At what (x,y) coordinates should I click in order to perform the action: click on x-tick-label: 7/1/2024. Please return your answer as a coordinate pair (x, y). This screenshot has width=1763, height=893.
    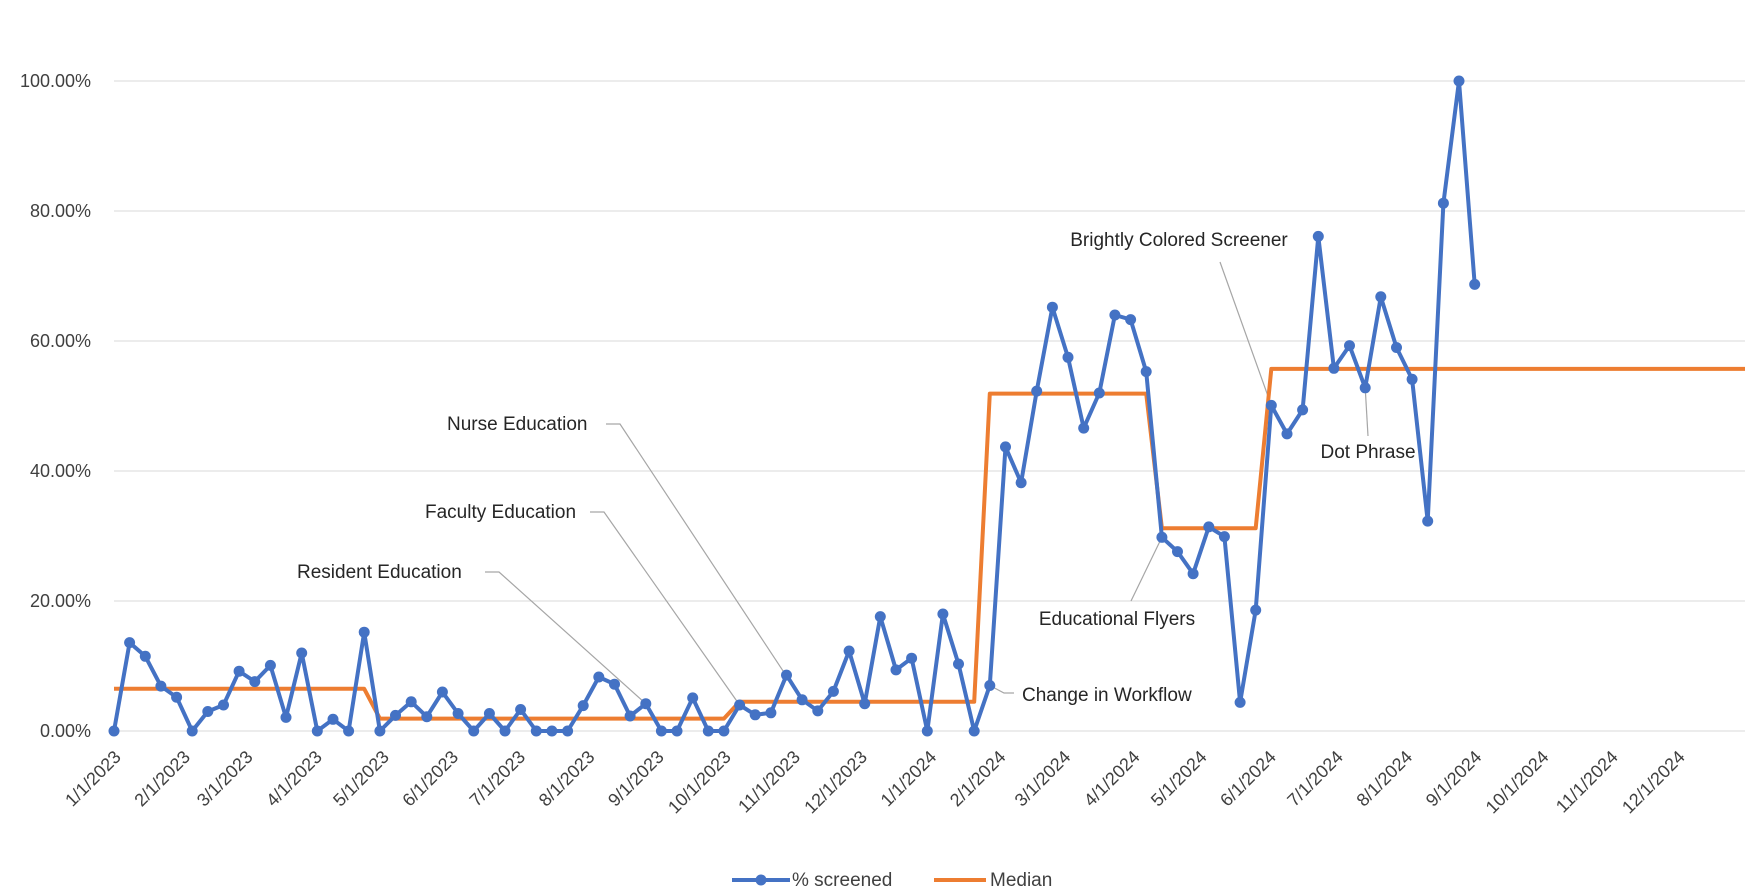
    Looking at the image, I should click on (1315, 779).